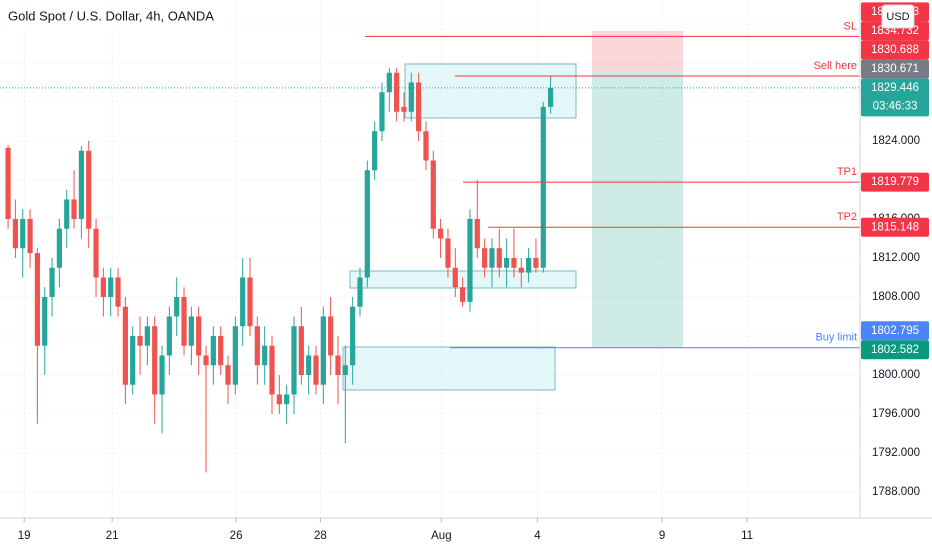  What do you see at coordinates (24, 536) in the screenshot?
I see `x-tick-label: 19` at bounding box center [24, 536].